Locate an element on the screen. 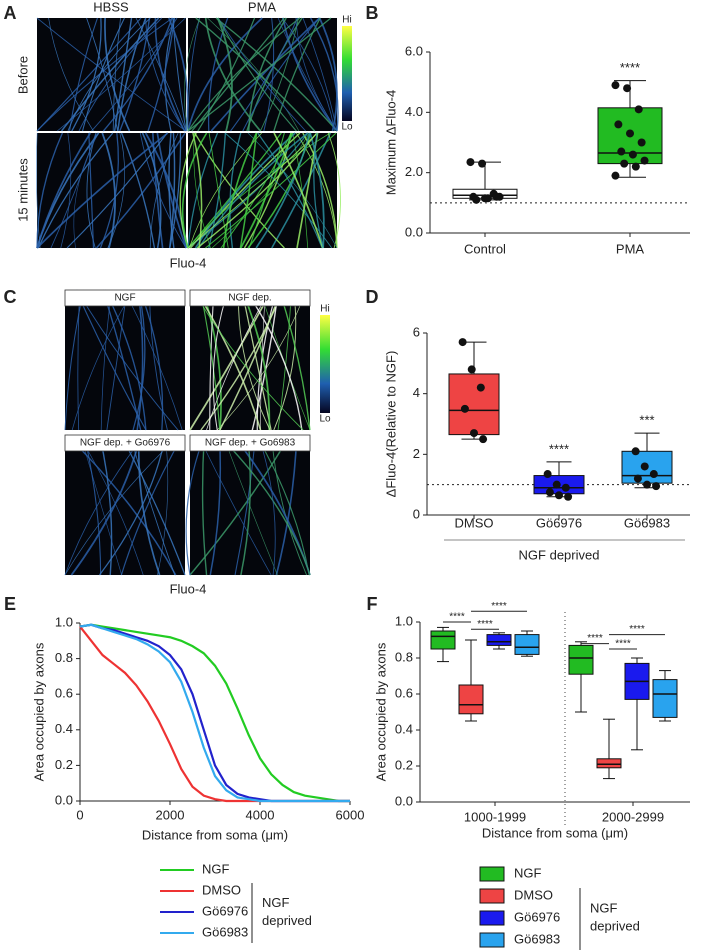 The image size is (702, 950). x-tick-label: Gö6976 is located at coordinates (559, 522).